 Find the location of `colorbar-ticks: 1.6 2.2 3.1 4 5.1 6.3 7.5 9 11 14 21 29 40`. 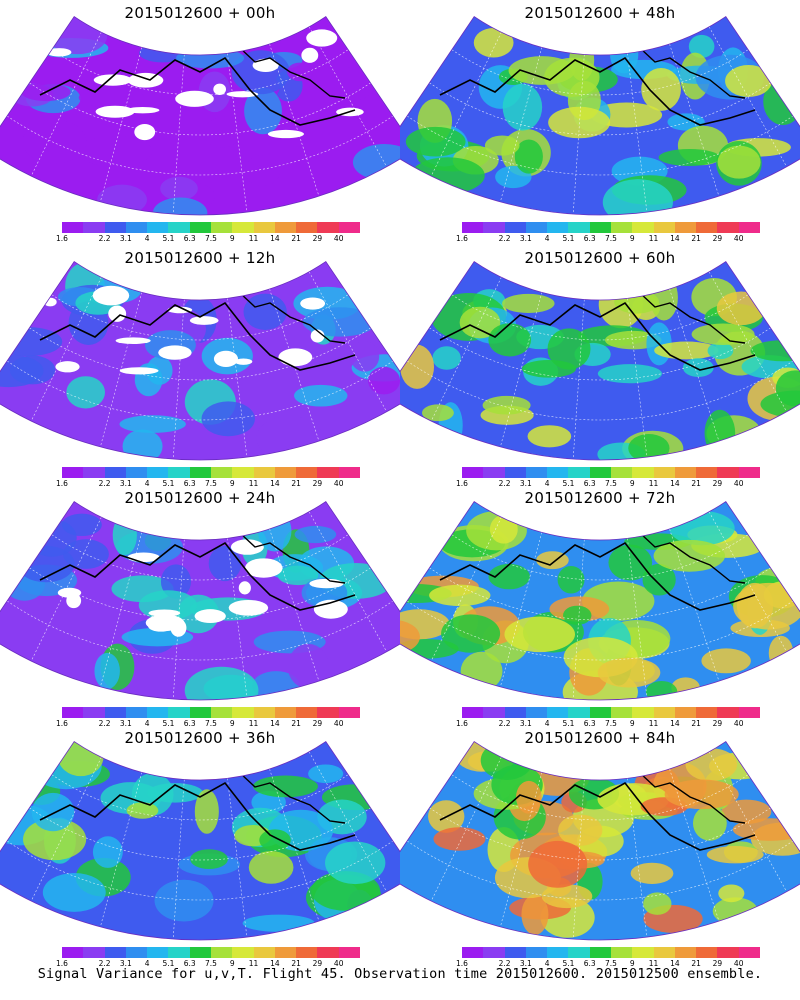

colorbar-ticks: 1.6 2.2 3.1 4 5.1 6.3 7.5 9 11 14 21 29 40 is located at coordinates (208, 239).